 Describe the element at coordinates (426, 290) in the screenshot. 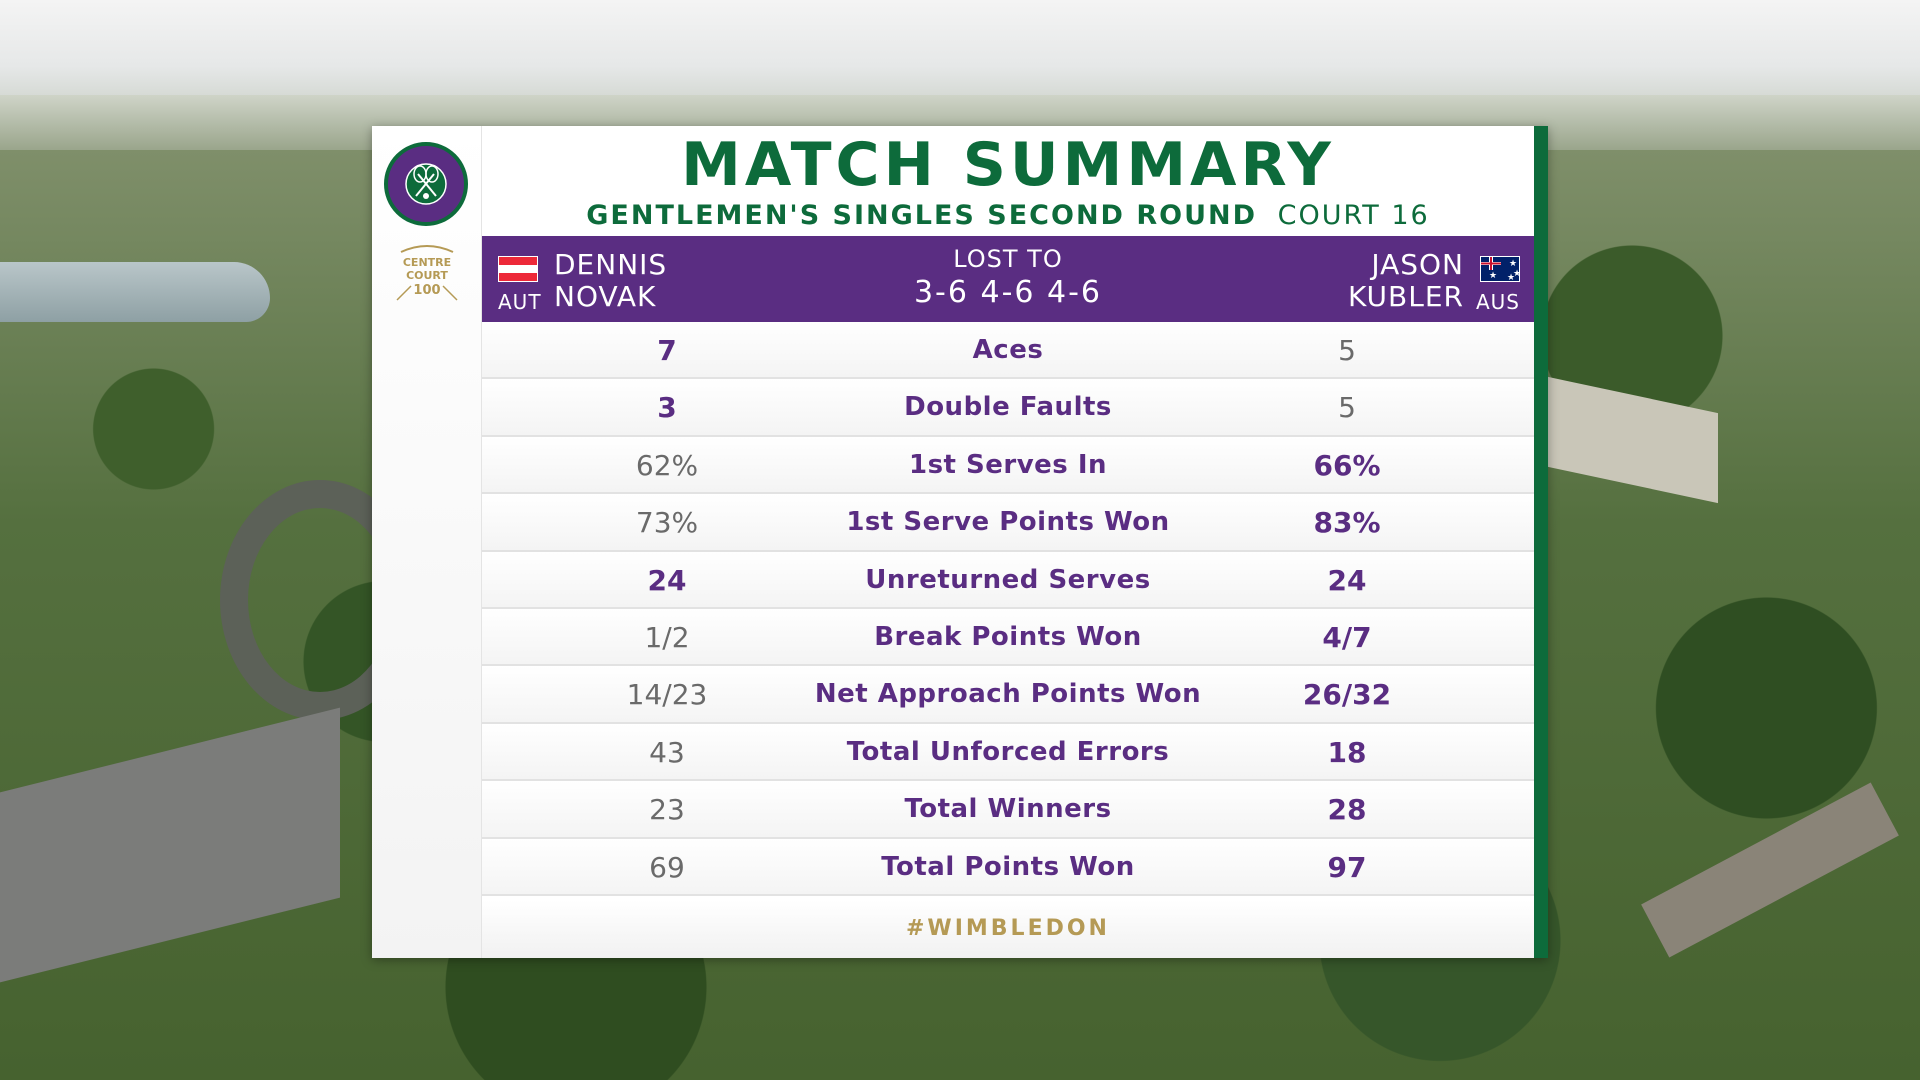

I see `svg-text: 100` at that location.